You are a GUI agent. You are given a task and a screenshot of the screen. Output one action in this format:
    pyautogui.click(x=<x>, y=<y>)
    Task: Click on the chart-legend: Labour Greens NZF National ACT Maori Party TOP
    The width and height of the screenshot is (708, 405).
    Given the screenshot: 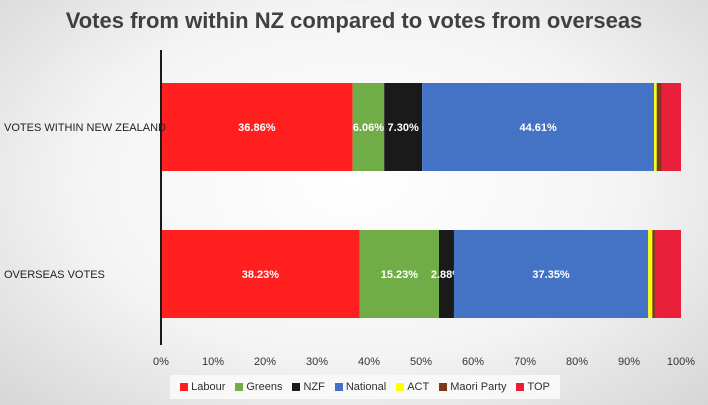 What is the action you would take?
    pyautogui.click(x=365, y=387)
    